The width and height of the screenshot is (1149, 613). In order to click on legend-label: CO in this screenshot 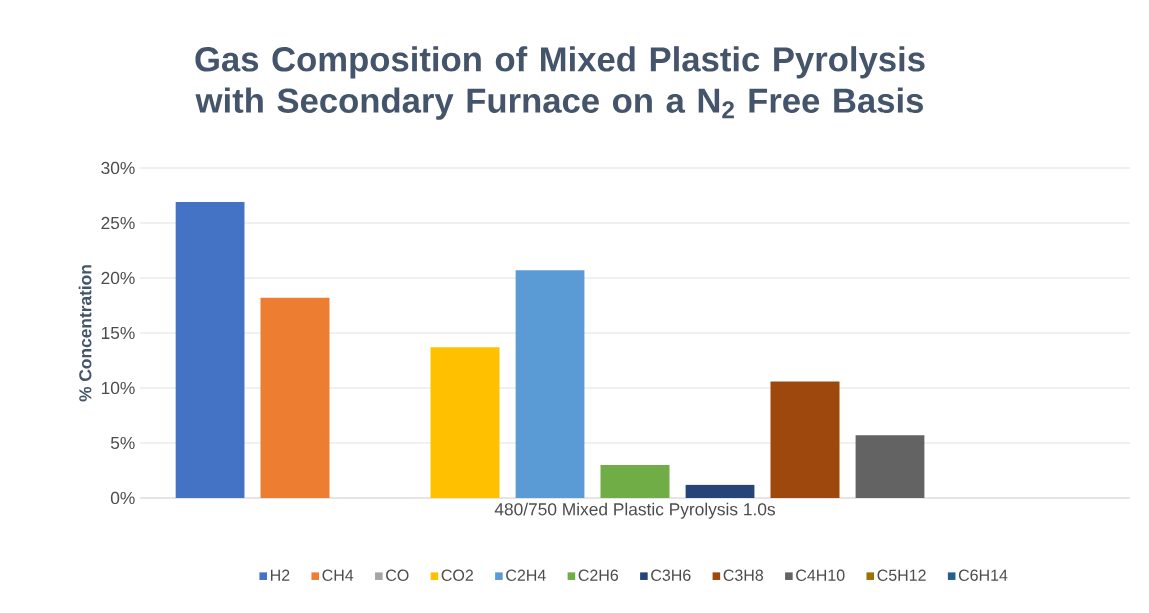, I will do `click(397, 575)`.